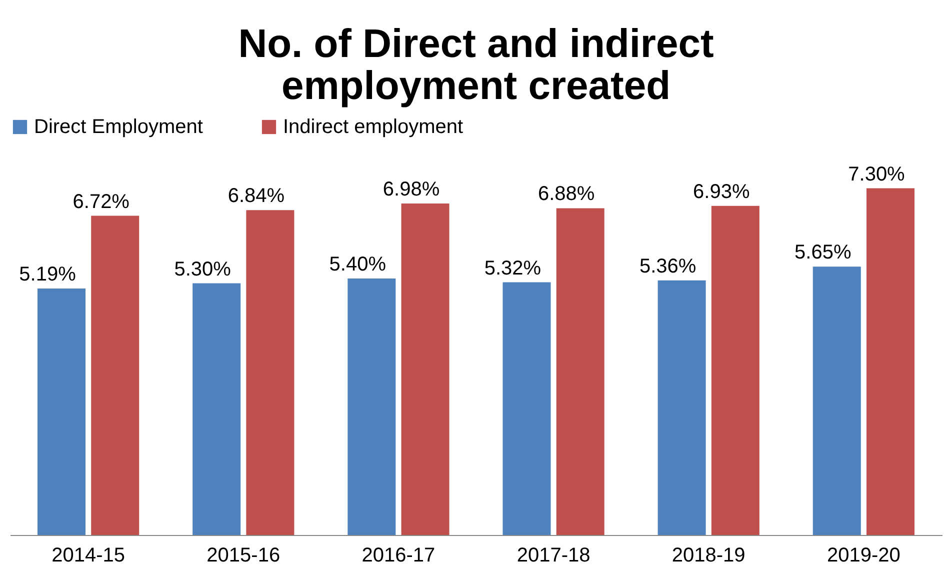 Image resolution: width=952 pixels, height=575 pixels. I want to click on data-label: 6.93%, so click(721, 191).